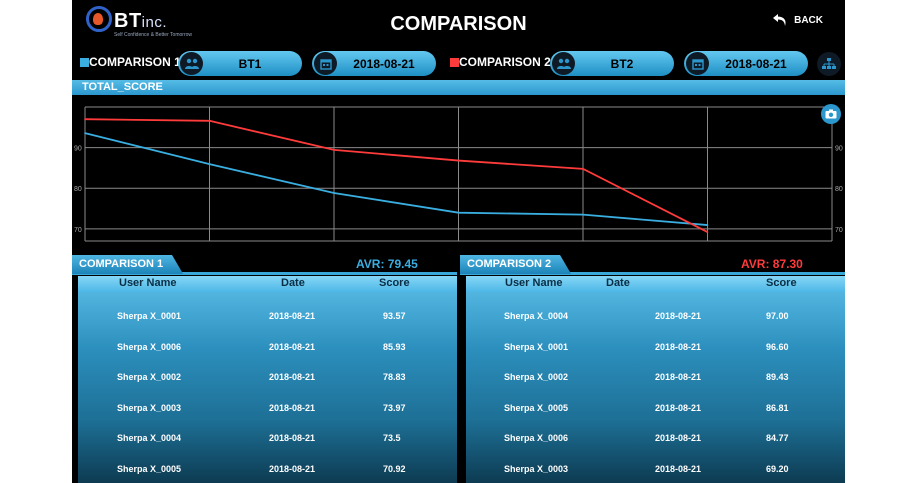 This screenshot has height=483, width=916. What do you see at coordinates (622, 64) in the screenshot?
I see `comparison2-group: BT2` at bounding box center [622, 64].